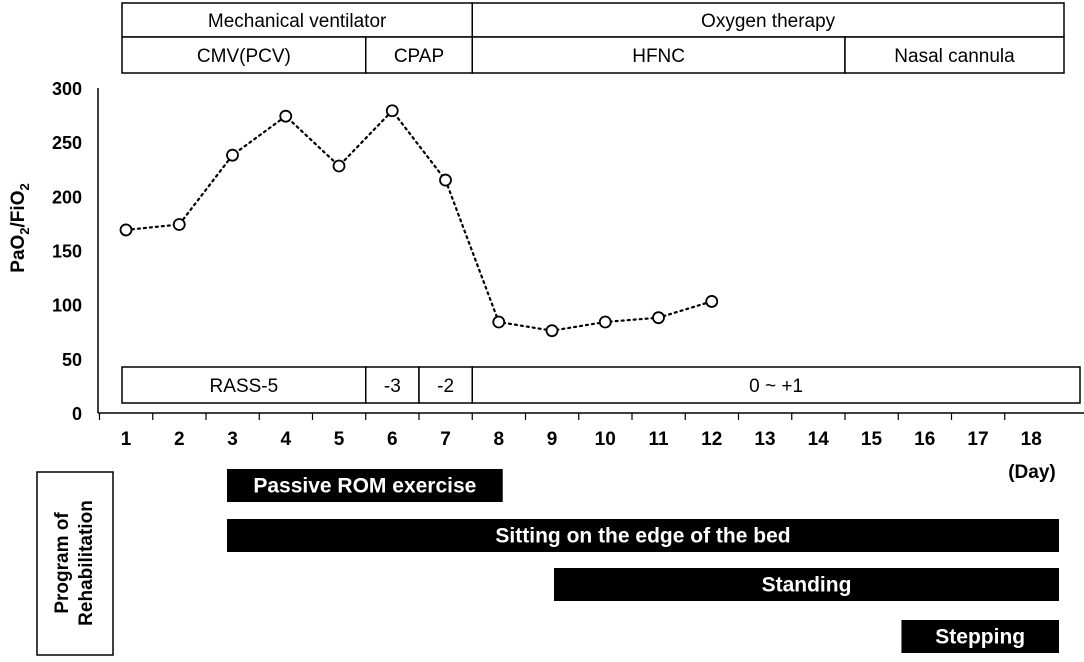 Image resolution: width=1084 pixels, height=662 pixels. What do you see at coordinates (658, 439) in the screenshot?
I see `x-tick-label-10: 11` at bounding box center [658, 439].